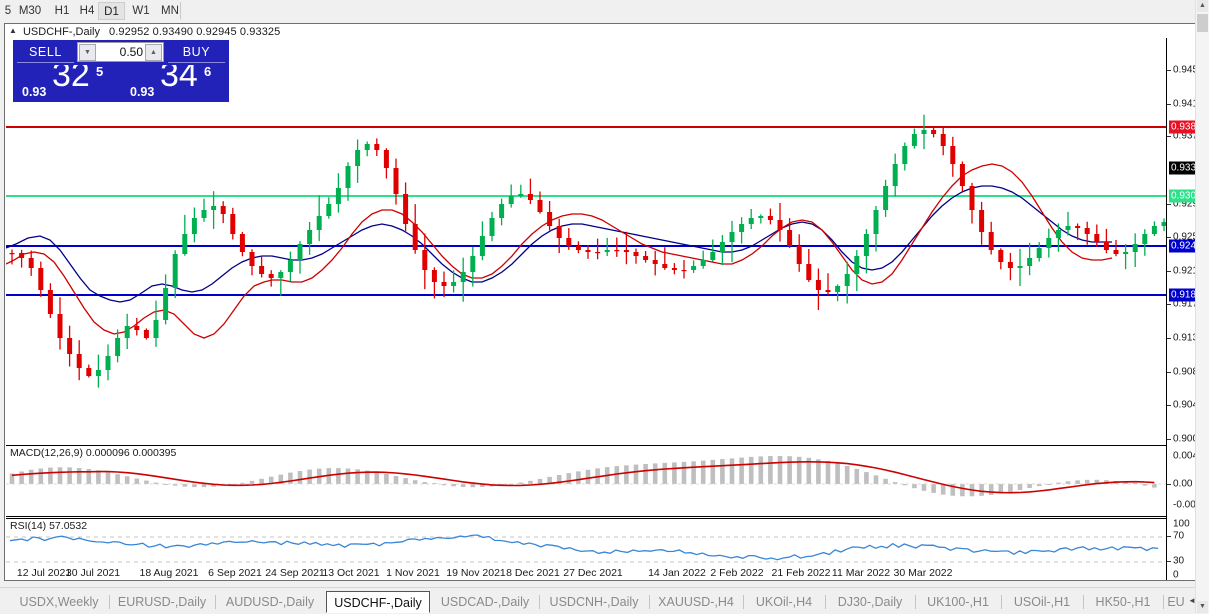  Describe the element at coordinates (170, 11) in the screenshot. I see `timeframe-mn: MN` at that location.